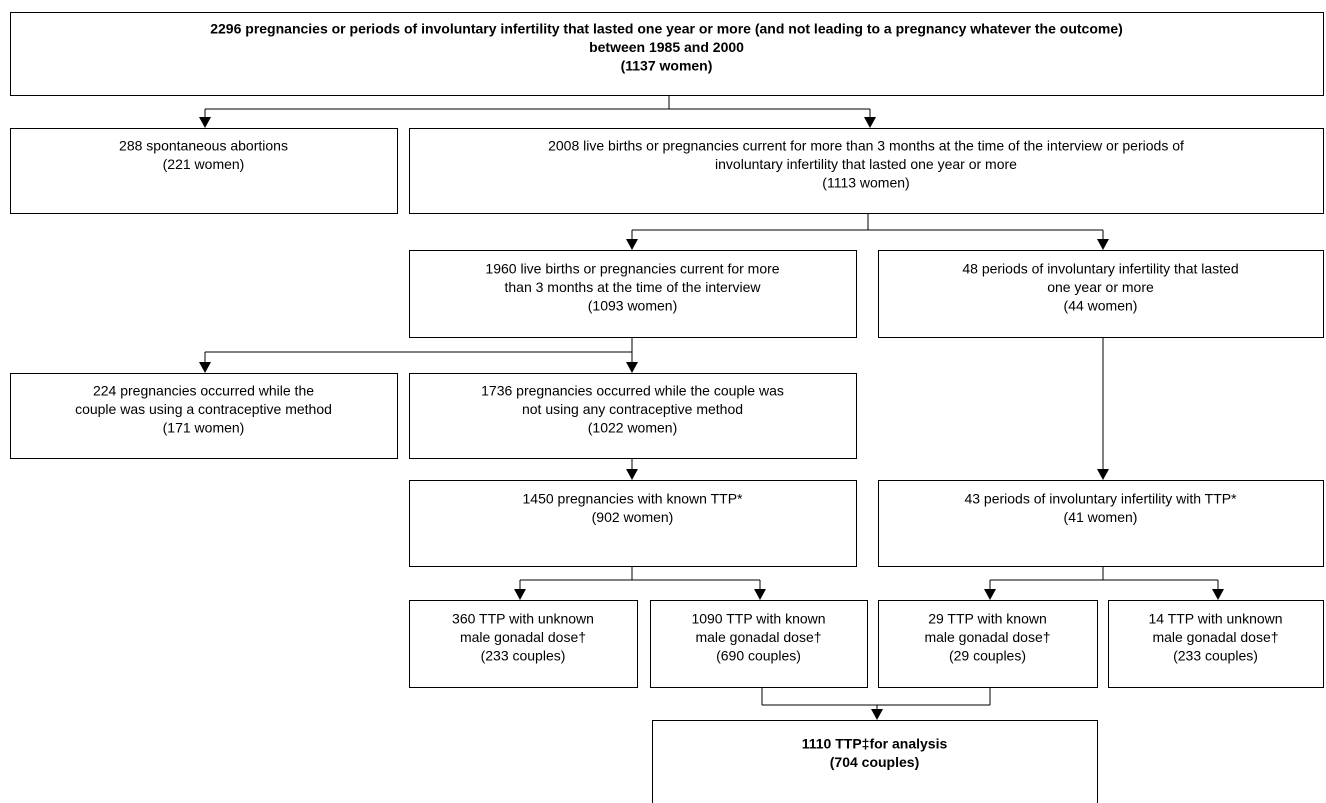  I want to click on node-text: (704 couples), so click(874, 762).